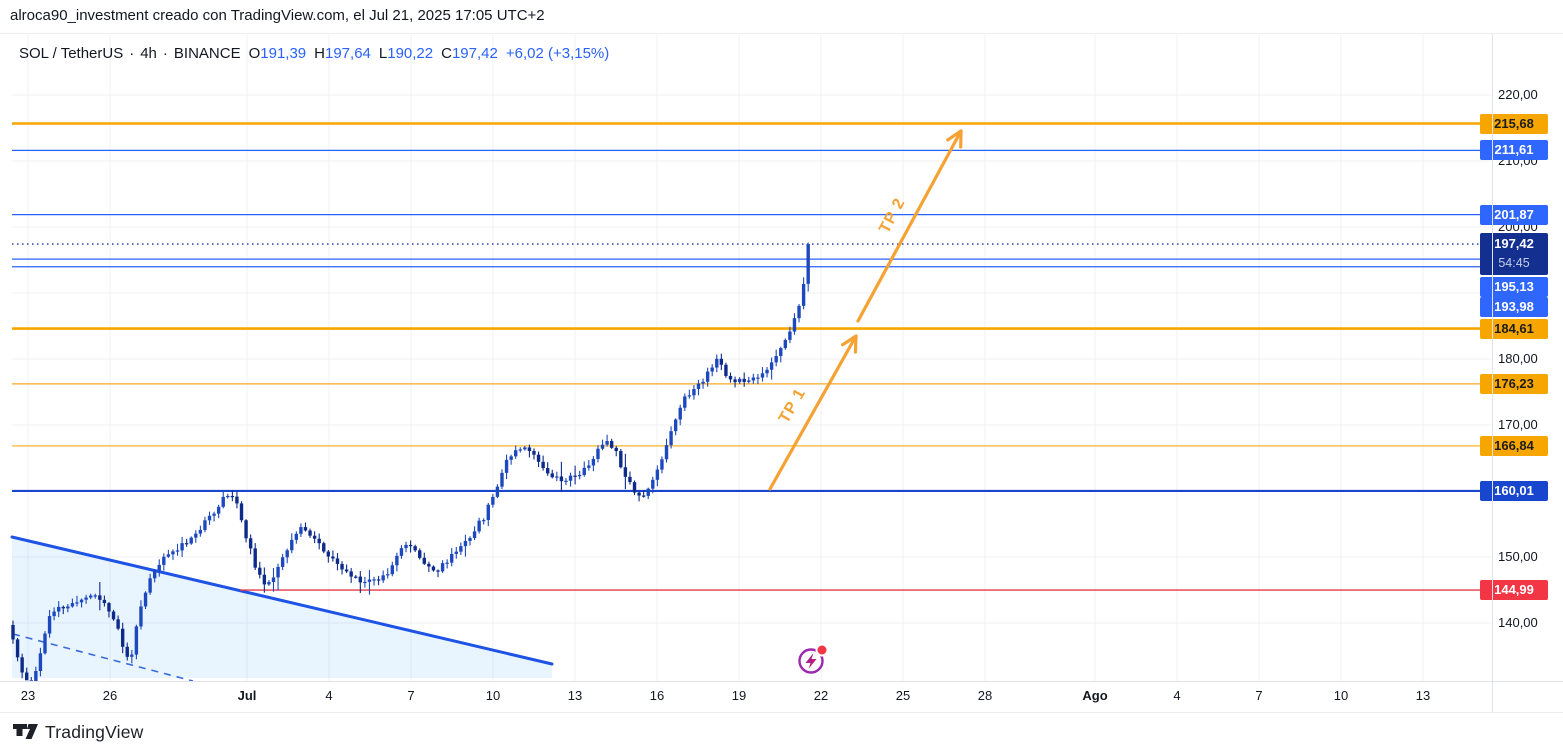  Describe the element at coordinates (1514, 445) in the screenshot. I see `price-level-badge: 166,84` at that location.